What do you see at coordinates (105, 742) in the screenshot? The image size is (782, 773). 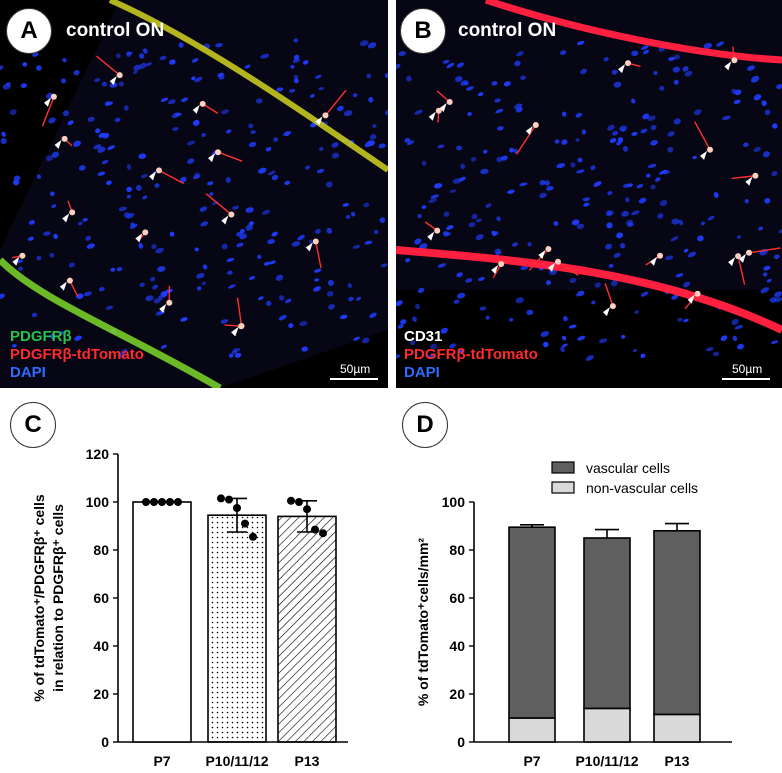 I see `y-tick-label: 0` at bounding box center [105, 742].